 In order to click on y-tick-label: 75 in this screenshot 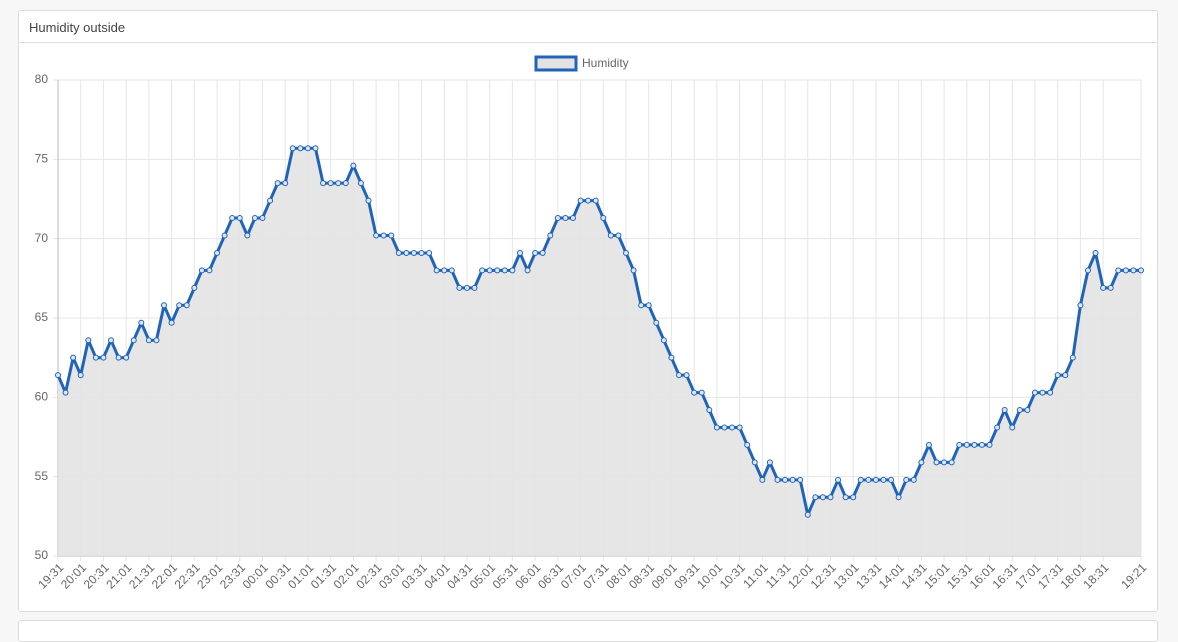, I will do `click(42, 159)`.